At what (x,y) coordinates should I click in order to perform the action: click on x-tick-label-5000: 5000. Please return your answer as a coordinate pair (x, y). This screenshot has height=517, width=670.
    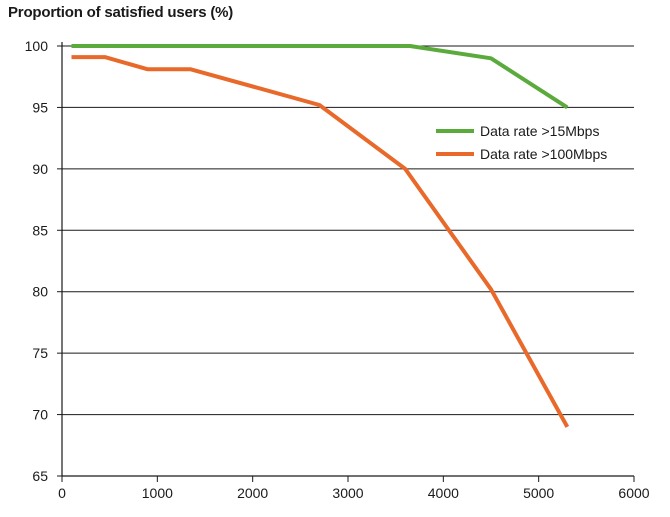
    Looking at the image, I should click on (538, 493).